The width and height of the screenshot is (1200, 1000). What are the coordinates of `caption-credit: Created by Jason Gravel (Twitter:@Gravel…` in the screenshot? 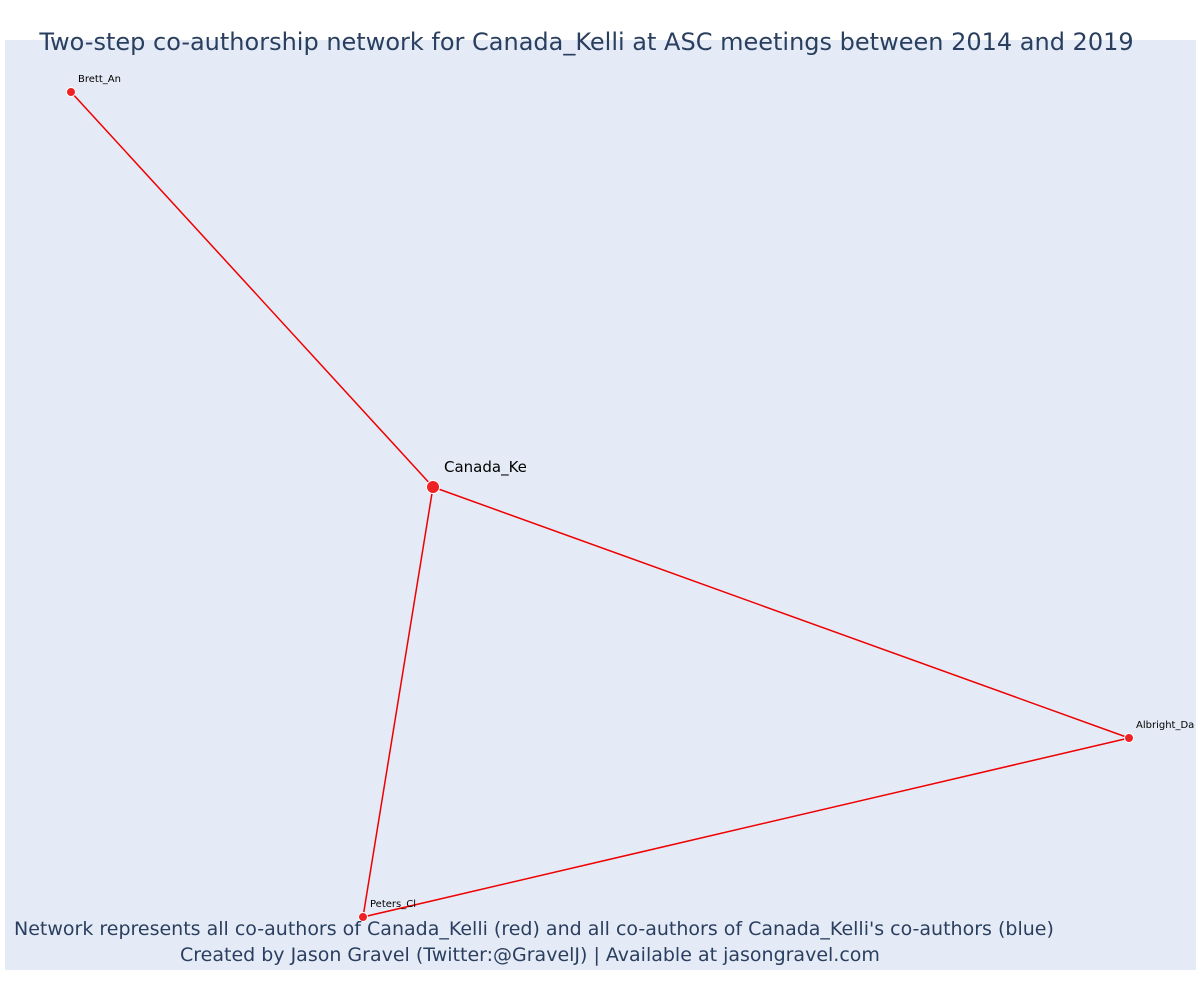 It's located at (530, 955).